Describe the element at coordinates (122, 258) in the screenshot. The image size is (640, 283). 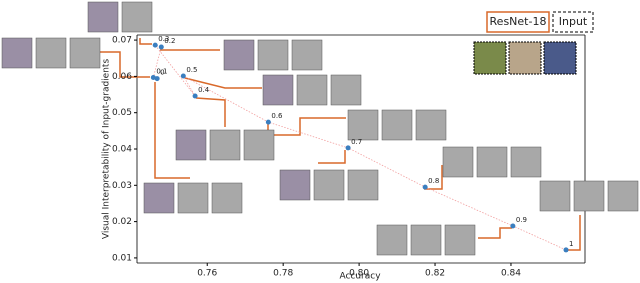
I see `y-tick-label: 0.01` at that location.